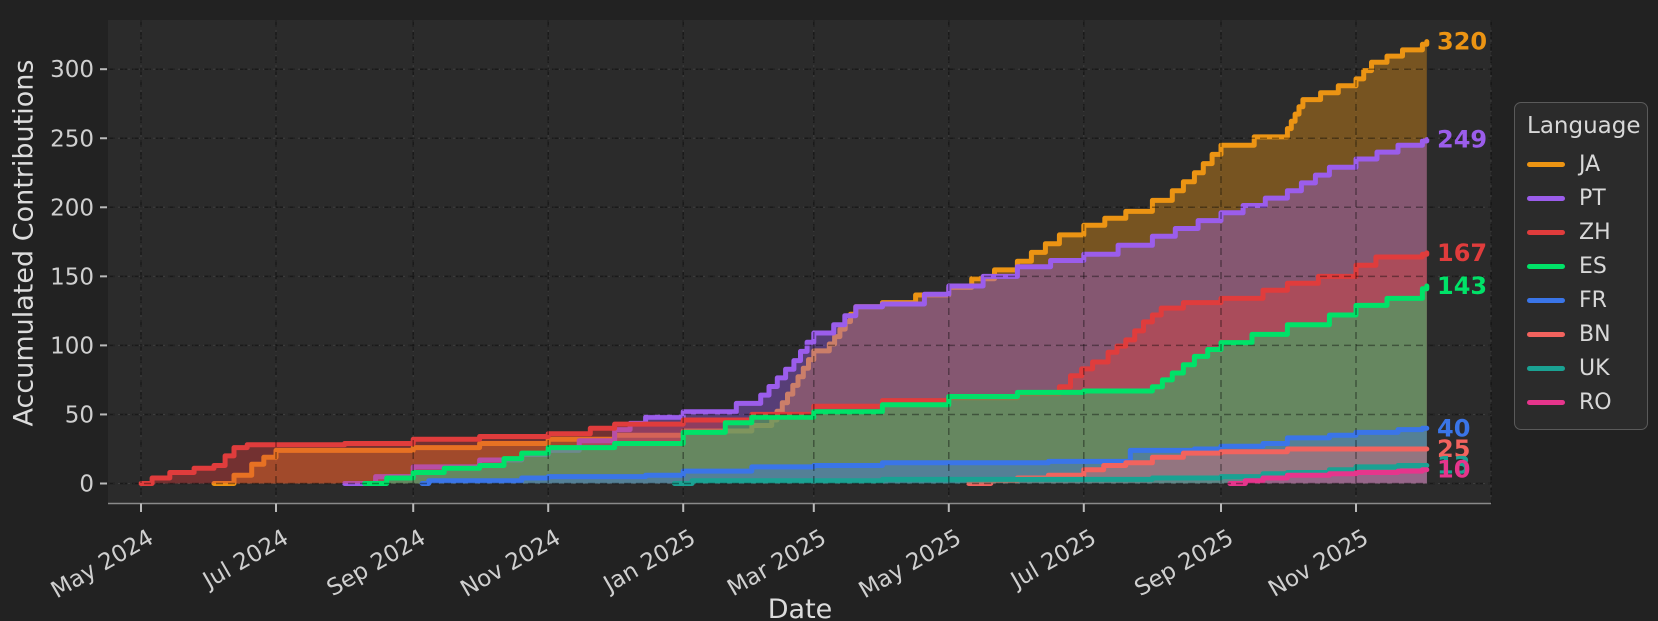  What do you see at coordinates (245, 560) in the screenshot?
I see `x-tick-label: Jul 2024` at bounding box center [245, 560].